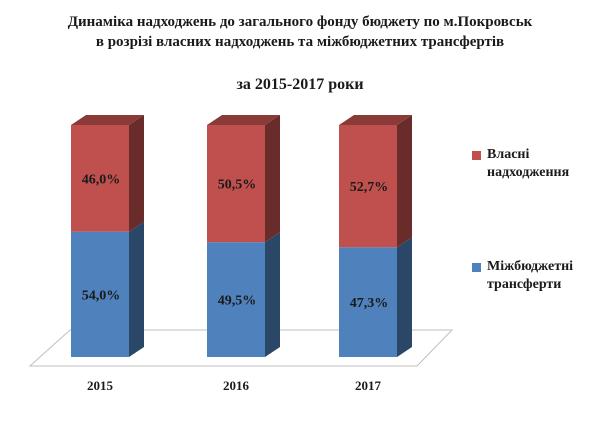 This screenshot has height=435, width=600. What do you see at coordinates (136, 289) in the screenshot?
I see `bar-2015-transfers-side` at bounding box center [136, 289].